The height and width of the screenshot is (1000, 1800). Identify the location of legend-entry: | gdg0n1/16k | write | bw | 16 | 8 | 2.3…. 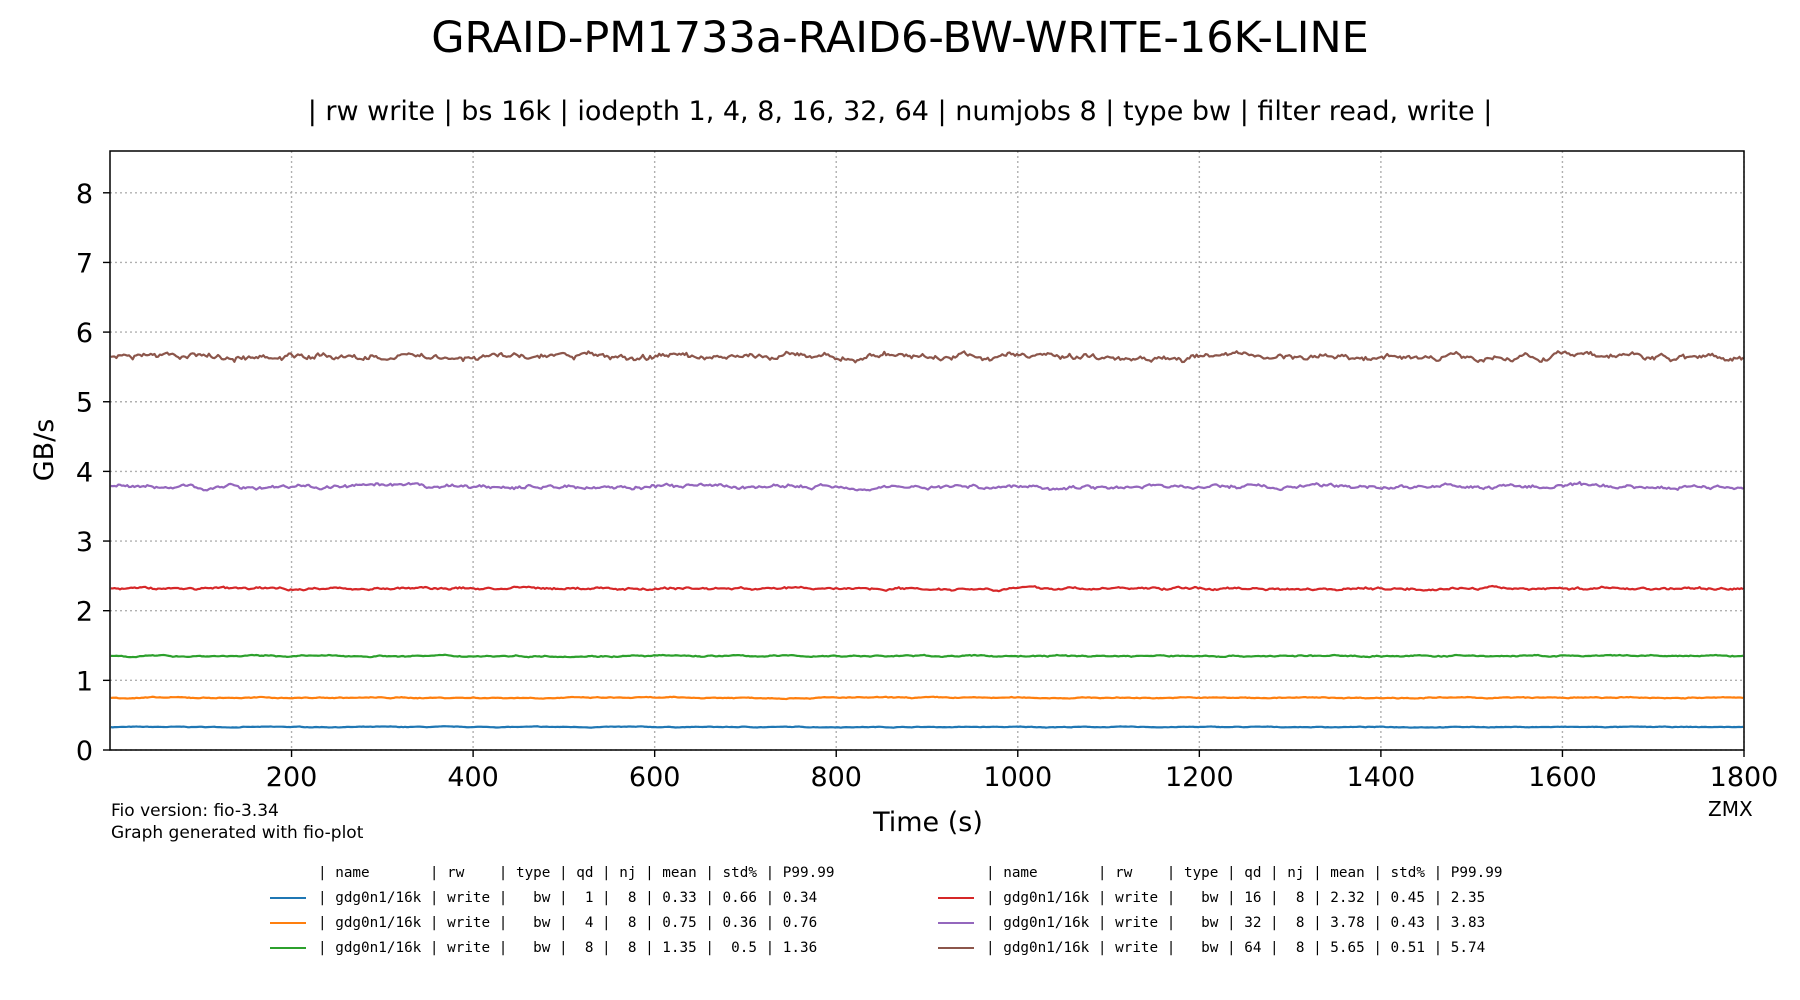
(1220, 897).